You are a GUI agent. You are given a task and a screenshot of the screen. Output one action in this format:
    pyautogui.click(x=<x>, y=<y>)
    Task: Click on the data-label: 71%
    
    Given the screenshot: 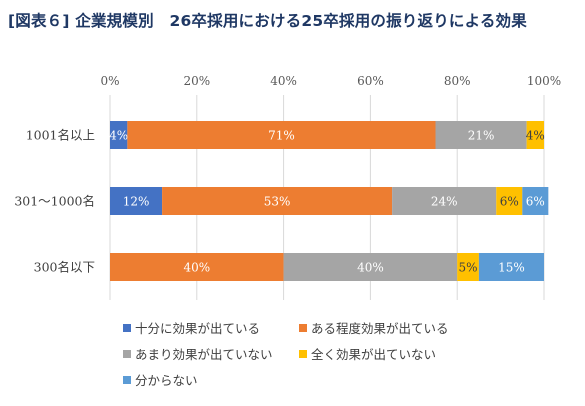 What is the action you would take?
    pyautogui.click(x=281, y=136)
    